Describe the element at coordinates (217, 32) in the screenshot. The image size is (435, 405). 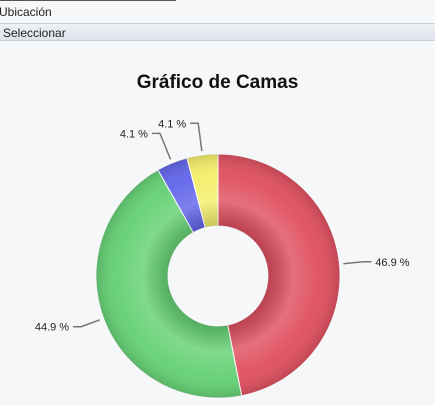
I see `location-select: Seleccionar` at that location.